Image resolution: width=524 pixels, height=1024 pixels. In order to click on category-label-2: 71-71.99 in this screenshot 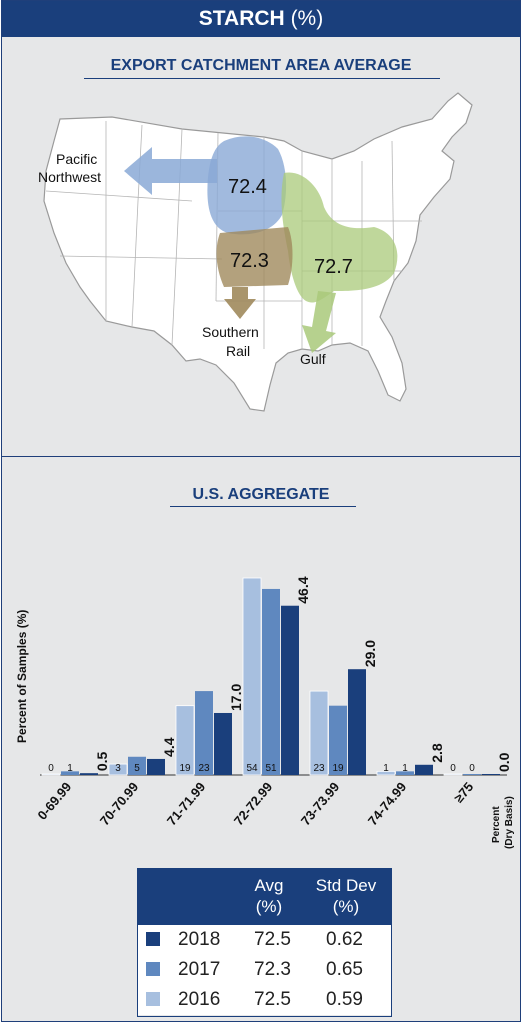, I will do `click(186, 803)`.